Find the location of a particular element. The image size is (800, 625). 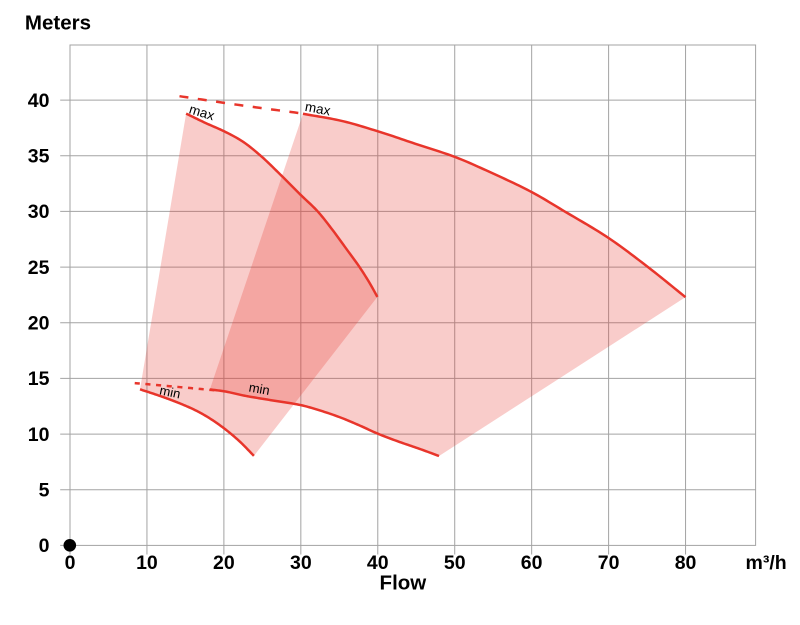

svg-text: 15 is located at coordinates (39, 379).